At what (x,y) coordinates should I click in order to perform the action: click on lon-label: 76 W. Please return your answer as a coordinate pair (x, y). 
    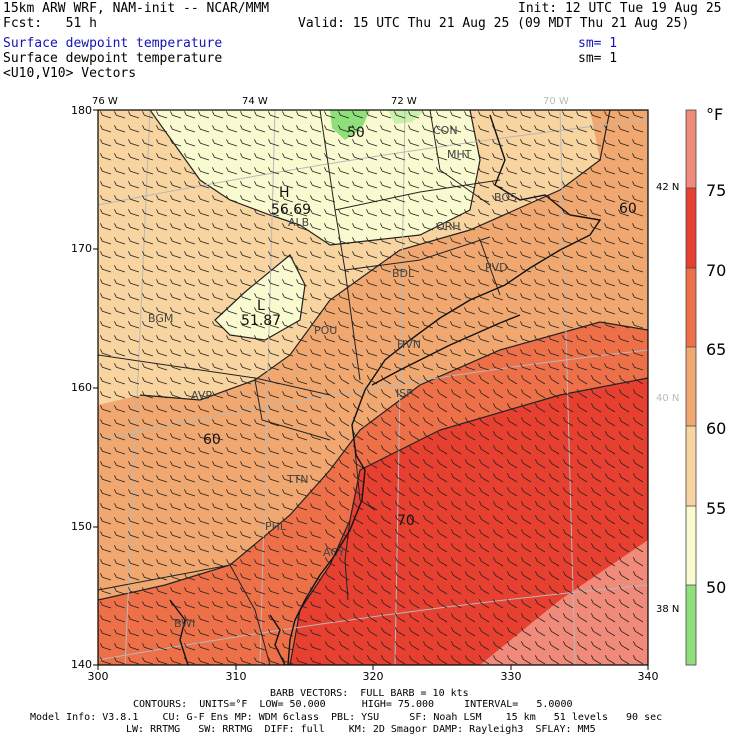
    Looking at the image, I should click on (105, 101).